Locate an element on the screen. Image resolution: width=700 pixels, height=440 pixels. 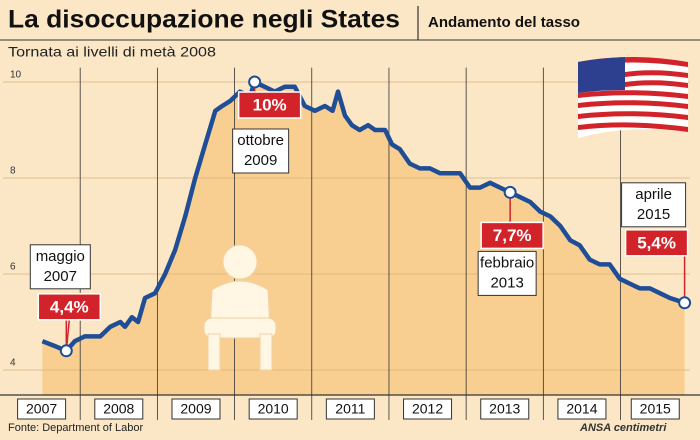
x-tick-label: 2013 is located at coordinates (504, 409).